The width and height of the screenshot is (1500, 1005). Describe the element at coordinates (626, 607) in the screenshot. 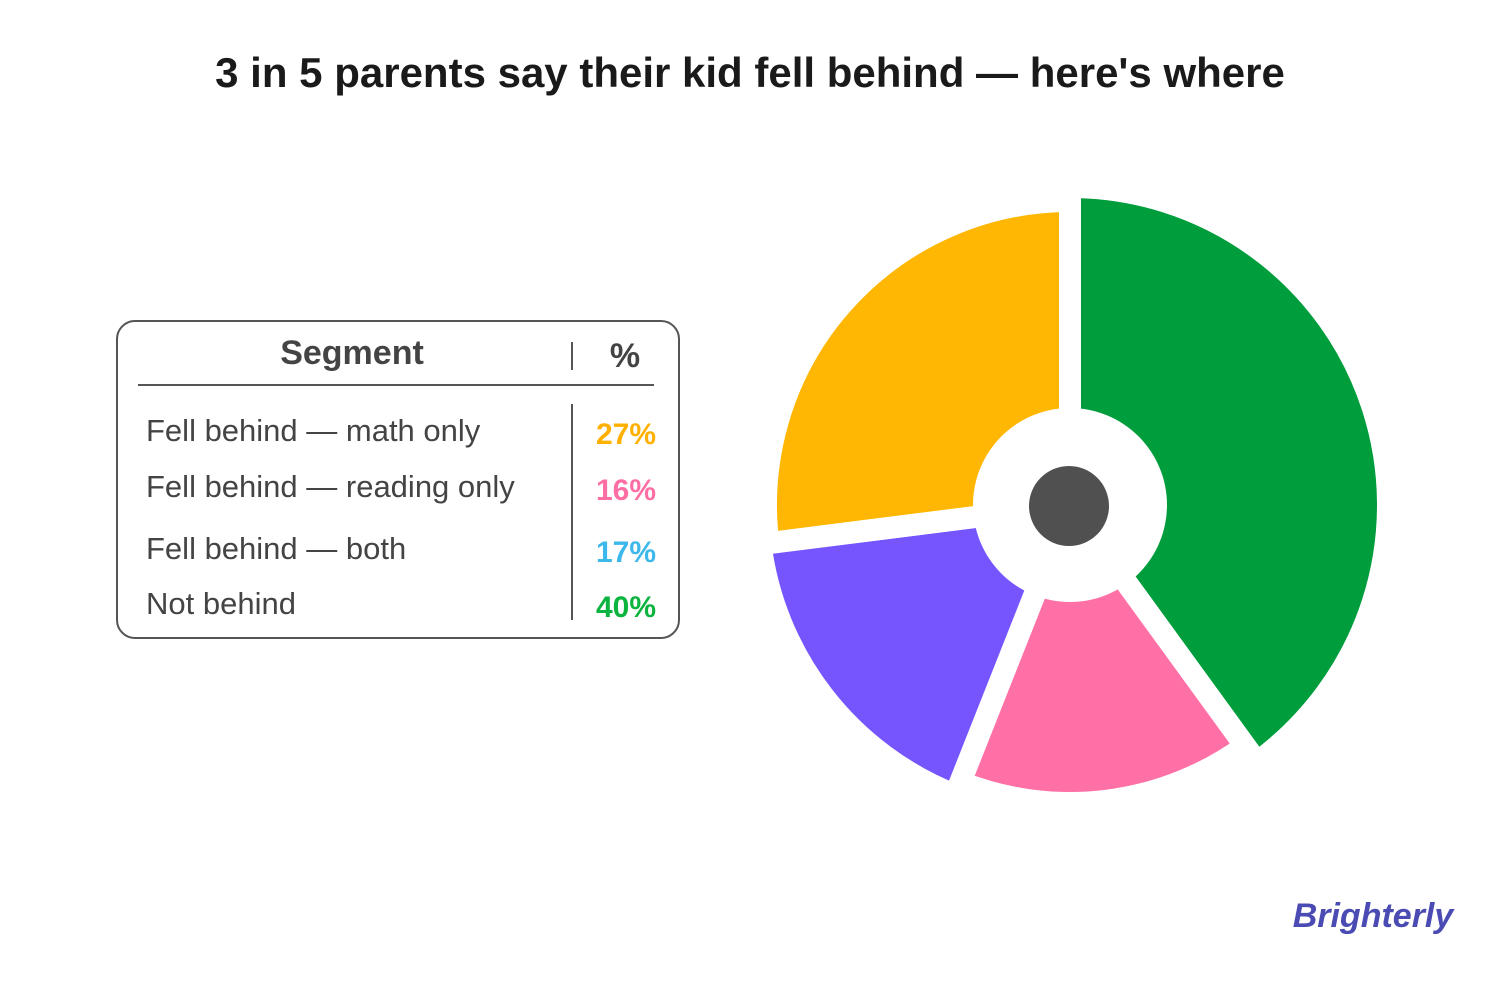

I see `legend-value: 40%` at that location.